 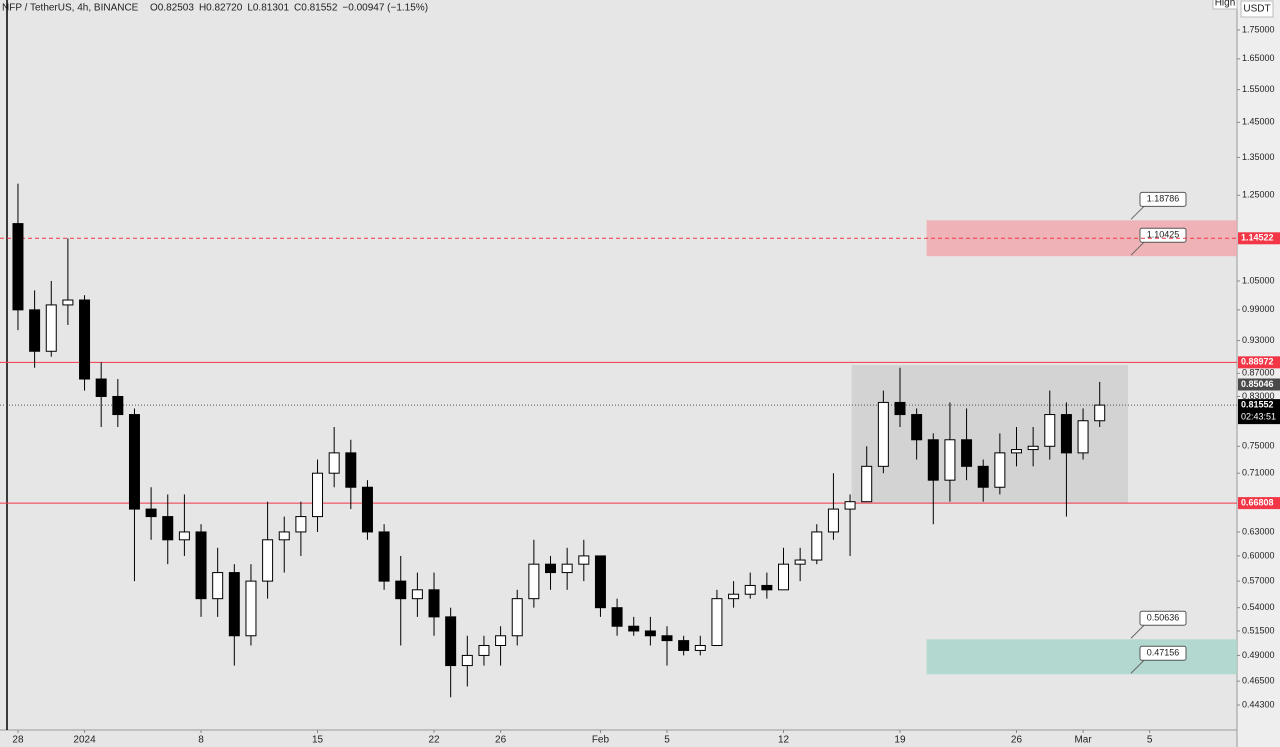 What do you see at coordinates (1258, 446) in the screenshot?
I see `y-tick-label: 0.75000` at bounding box center [1258, 446].